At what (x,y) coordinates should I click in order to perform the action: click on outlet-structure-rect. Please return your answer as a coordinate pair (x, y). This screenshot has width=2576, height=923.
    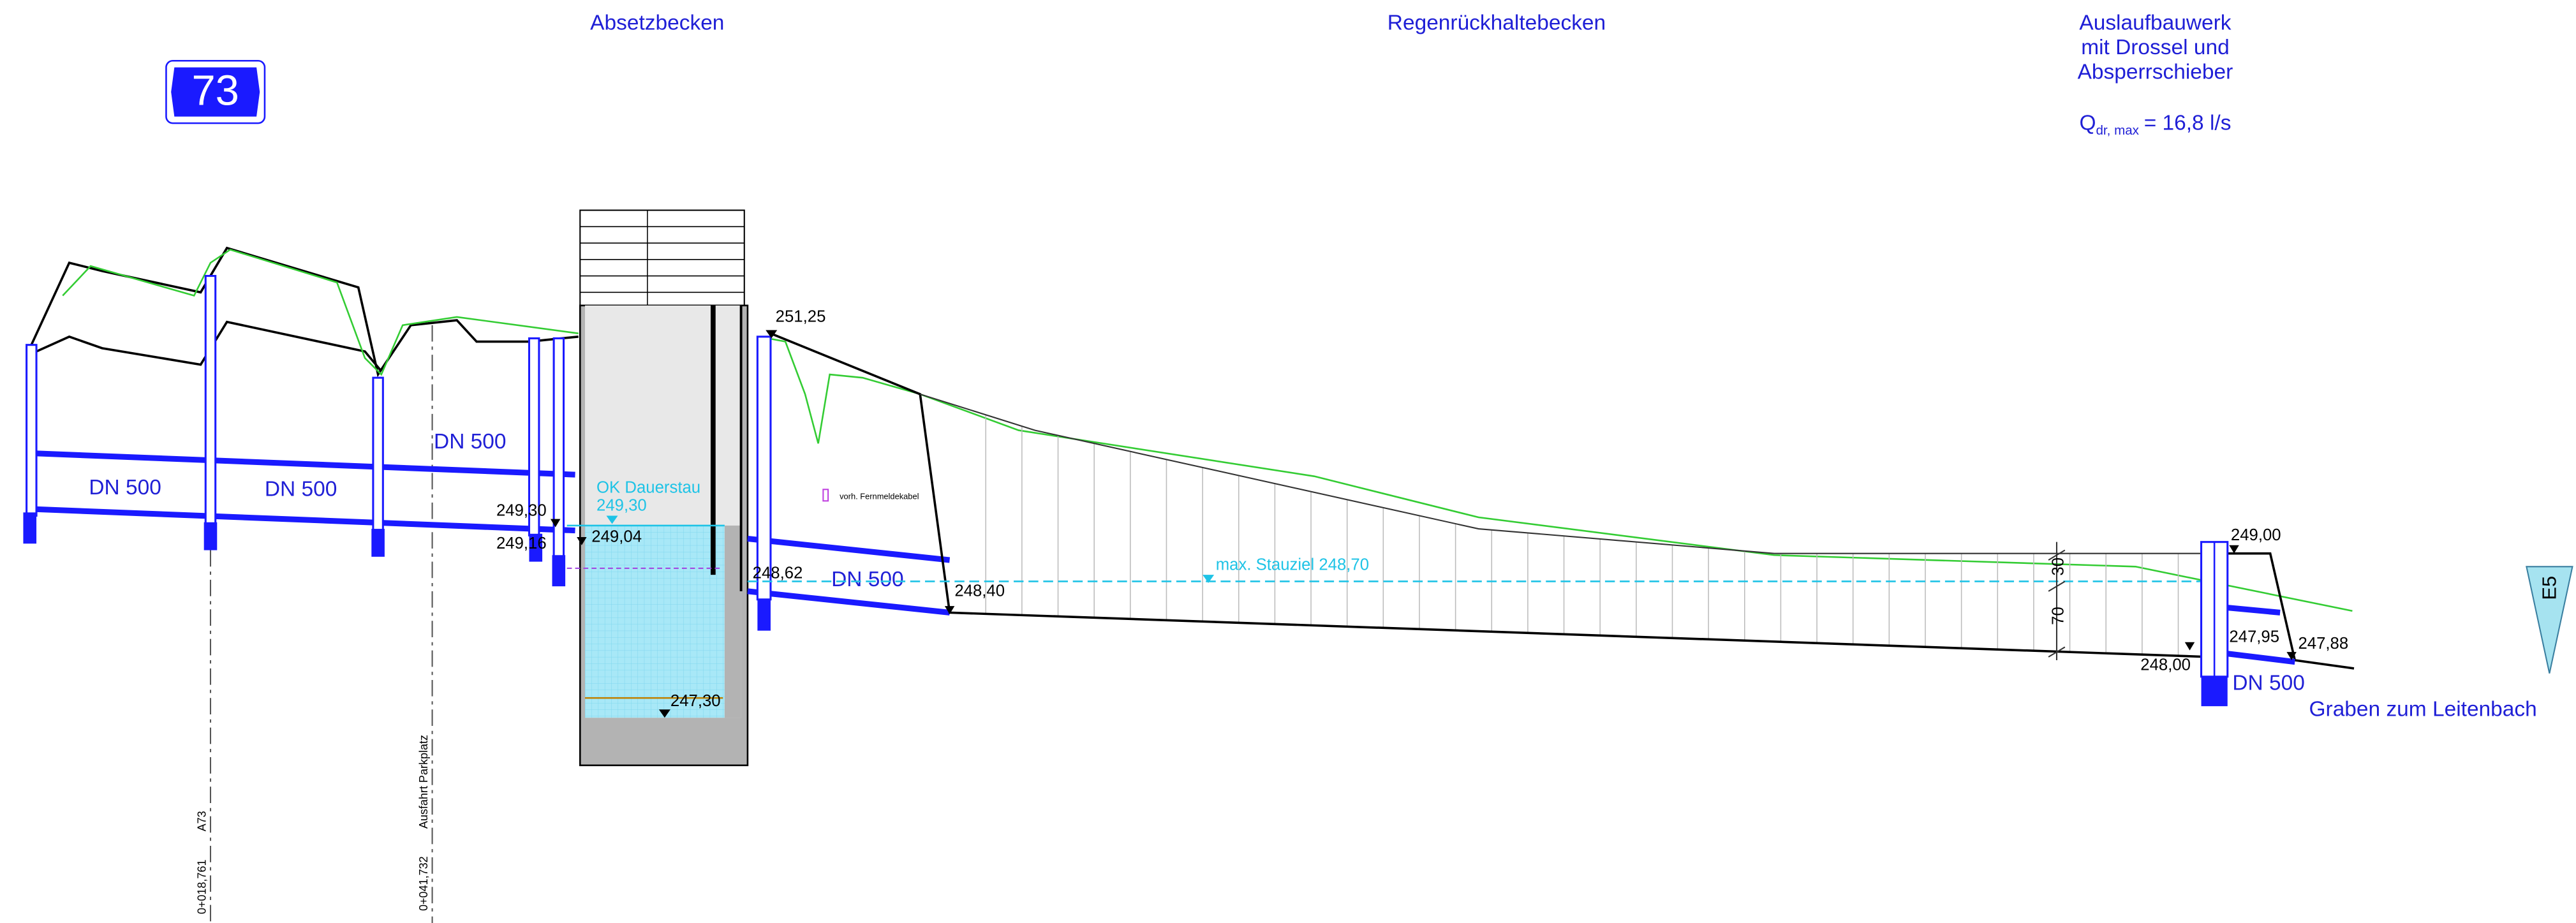
    Looking at the image, I should click on (2214, 691).